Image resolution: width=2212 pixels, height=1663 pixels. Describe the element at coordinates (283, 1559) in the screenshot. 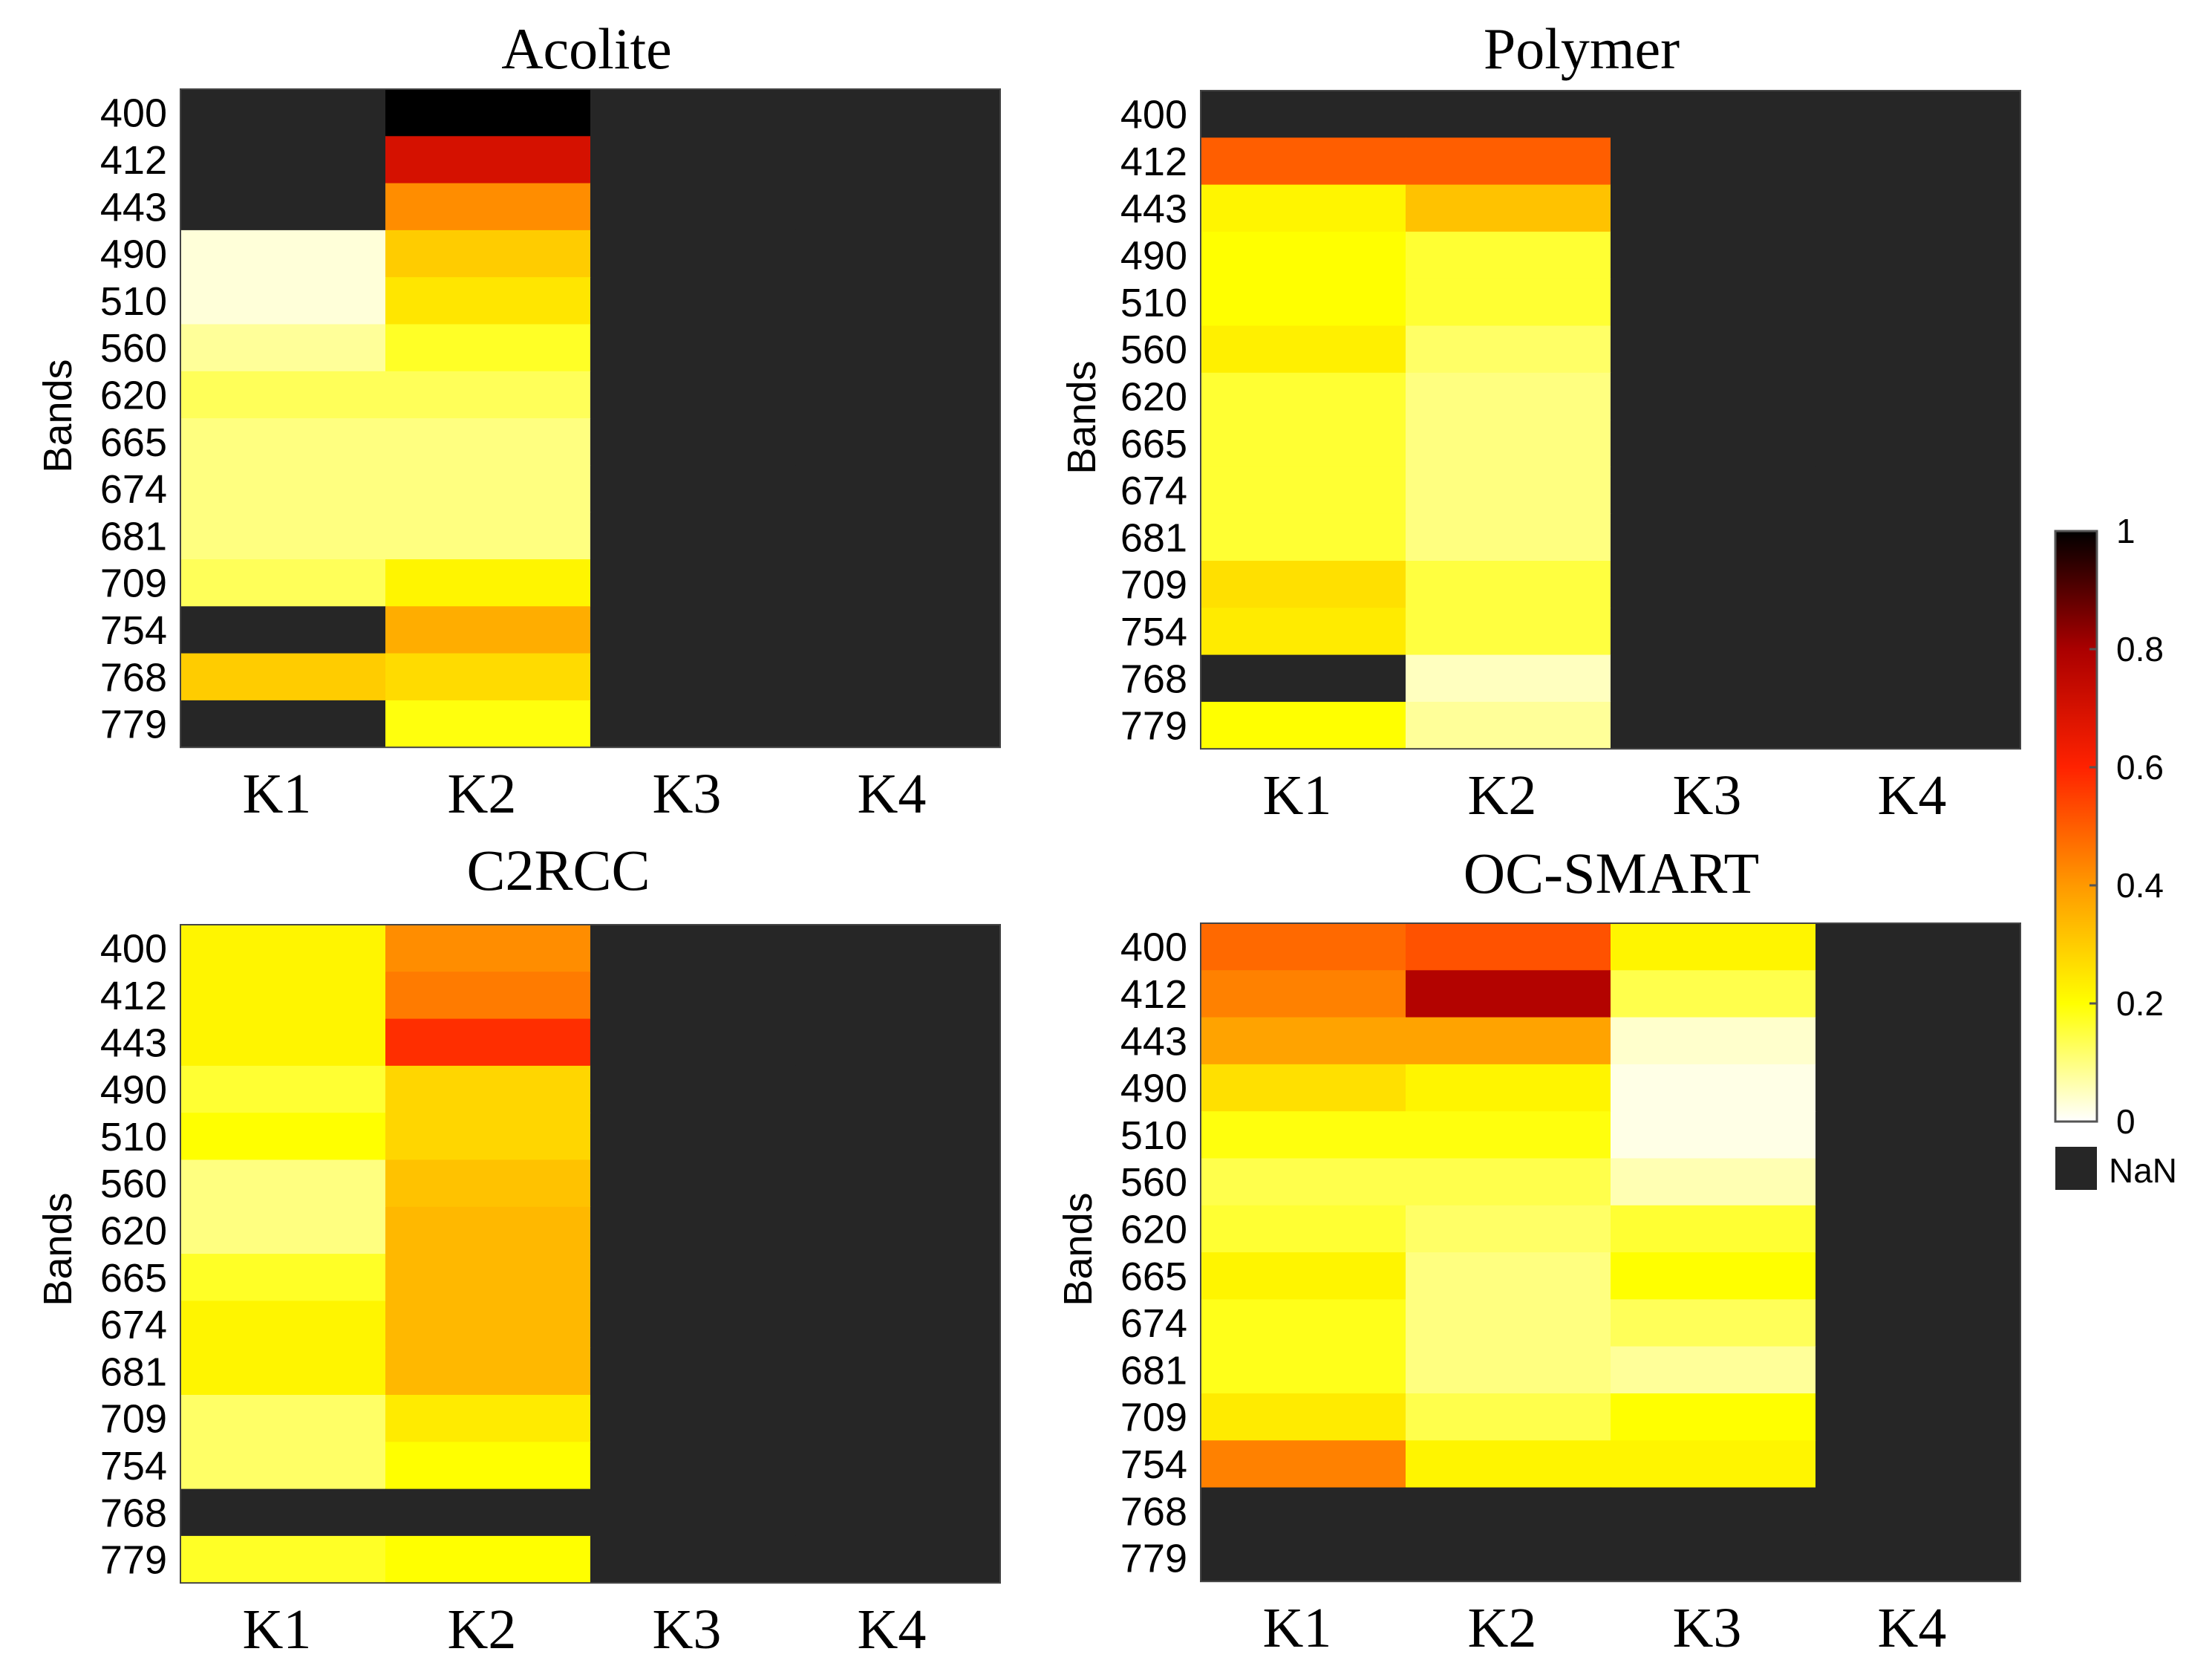

I see `heatmap-cell-c2rcc-779-K1` at that location.